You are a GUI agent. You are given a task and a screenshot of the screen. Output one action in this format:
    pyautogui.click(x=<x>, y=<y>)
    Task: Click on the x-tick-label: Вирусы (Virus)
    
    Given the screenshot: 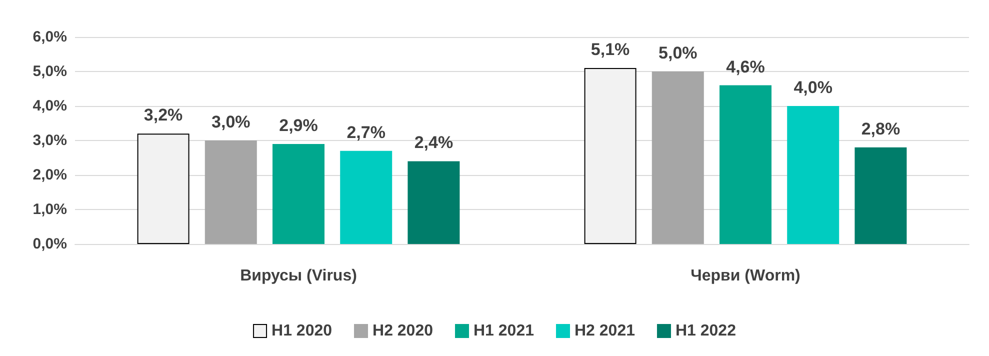 What is the action you would take?
    pyautogui.click(x=298, y=276)
    